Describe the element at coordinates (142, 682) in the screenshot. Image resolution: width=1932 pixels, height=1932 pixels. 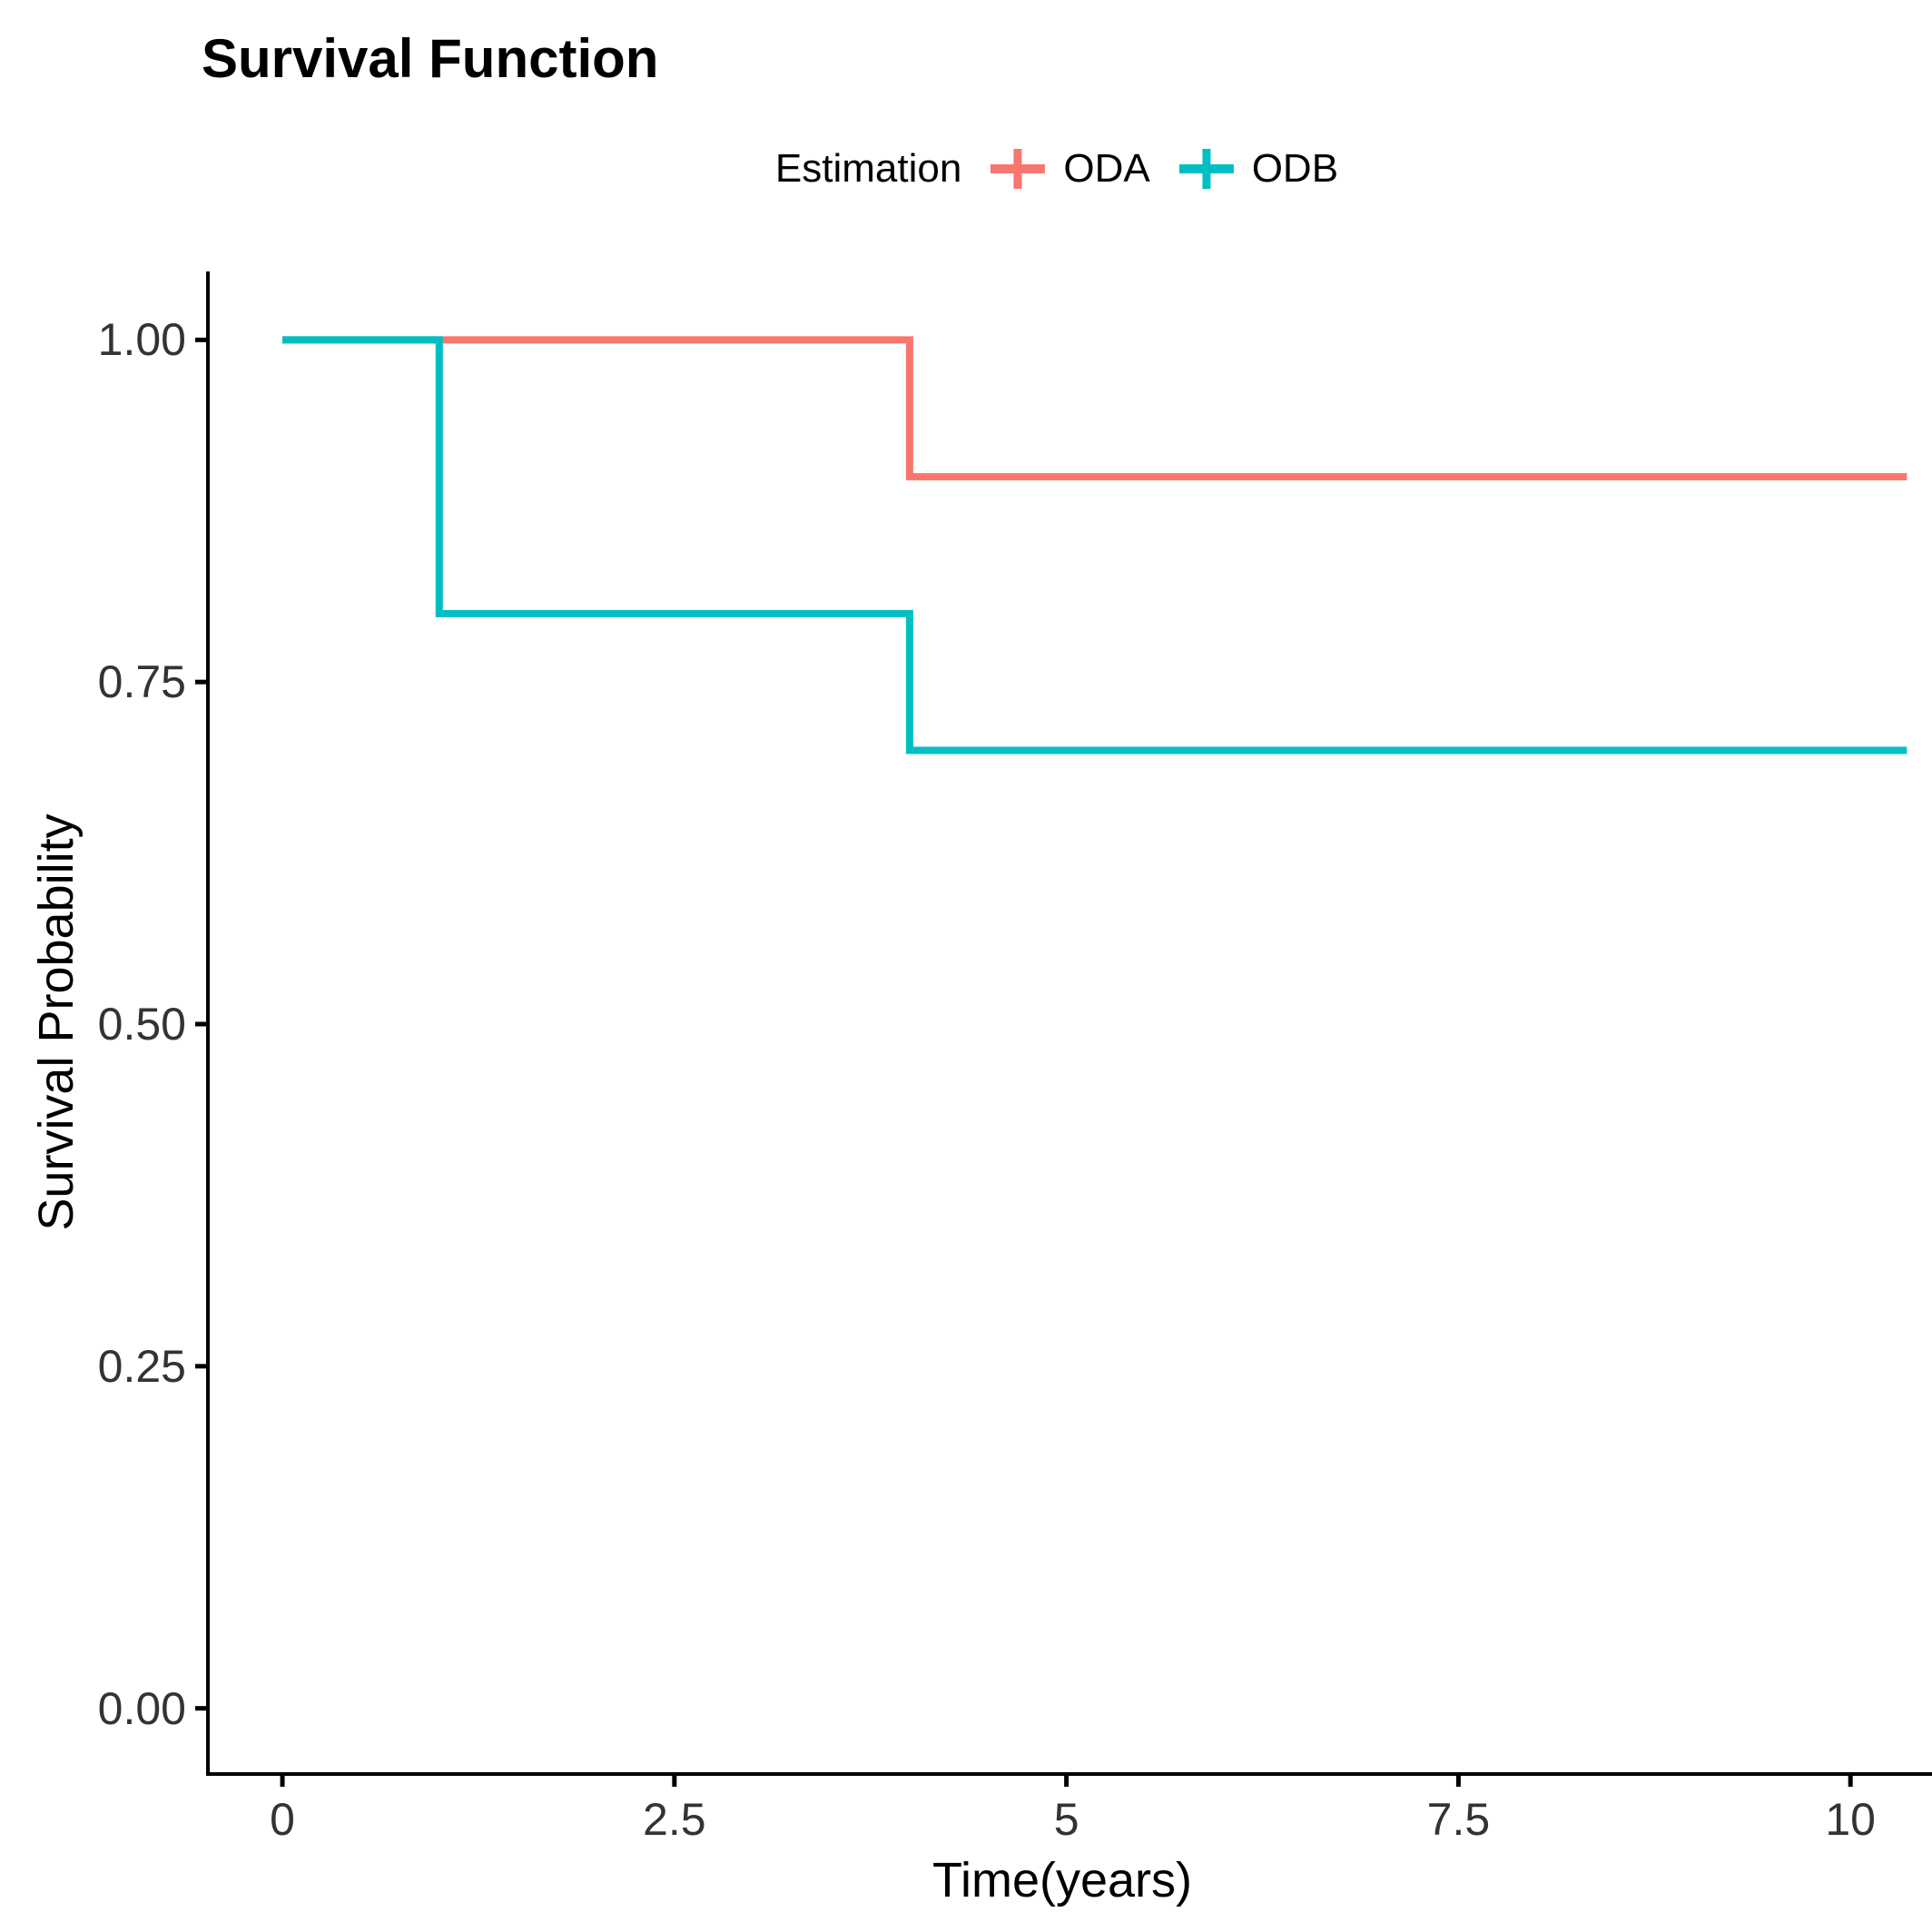
I see `y-tick-label: 0.75` at that location.